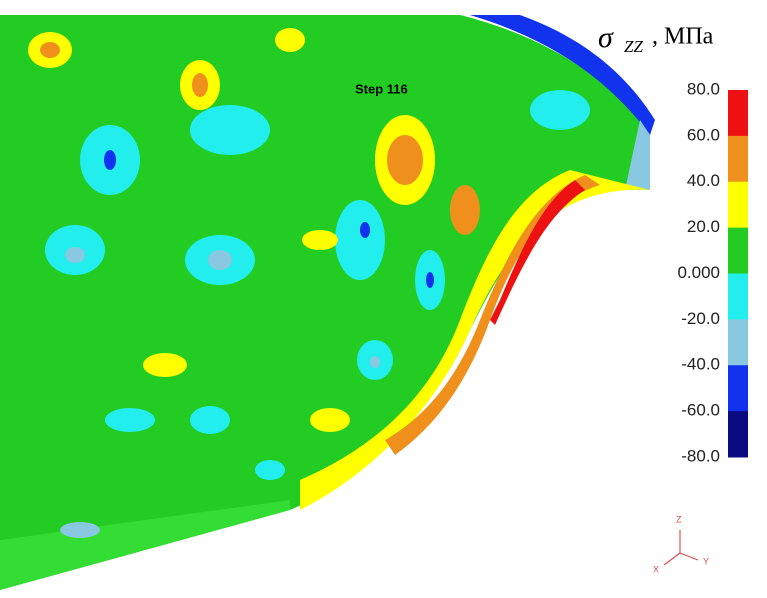 The width and height of the screenshot is (767, 598). What do you see at coordinates (700, 455) in the screenshot?
I see `colorbar-label: -80.0` at bounding box center [700, 455].